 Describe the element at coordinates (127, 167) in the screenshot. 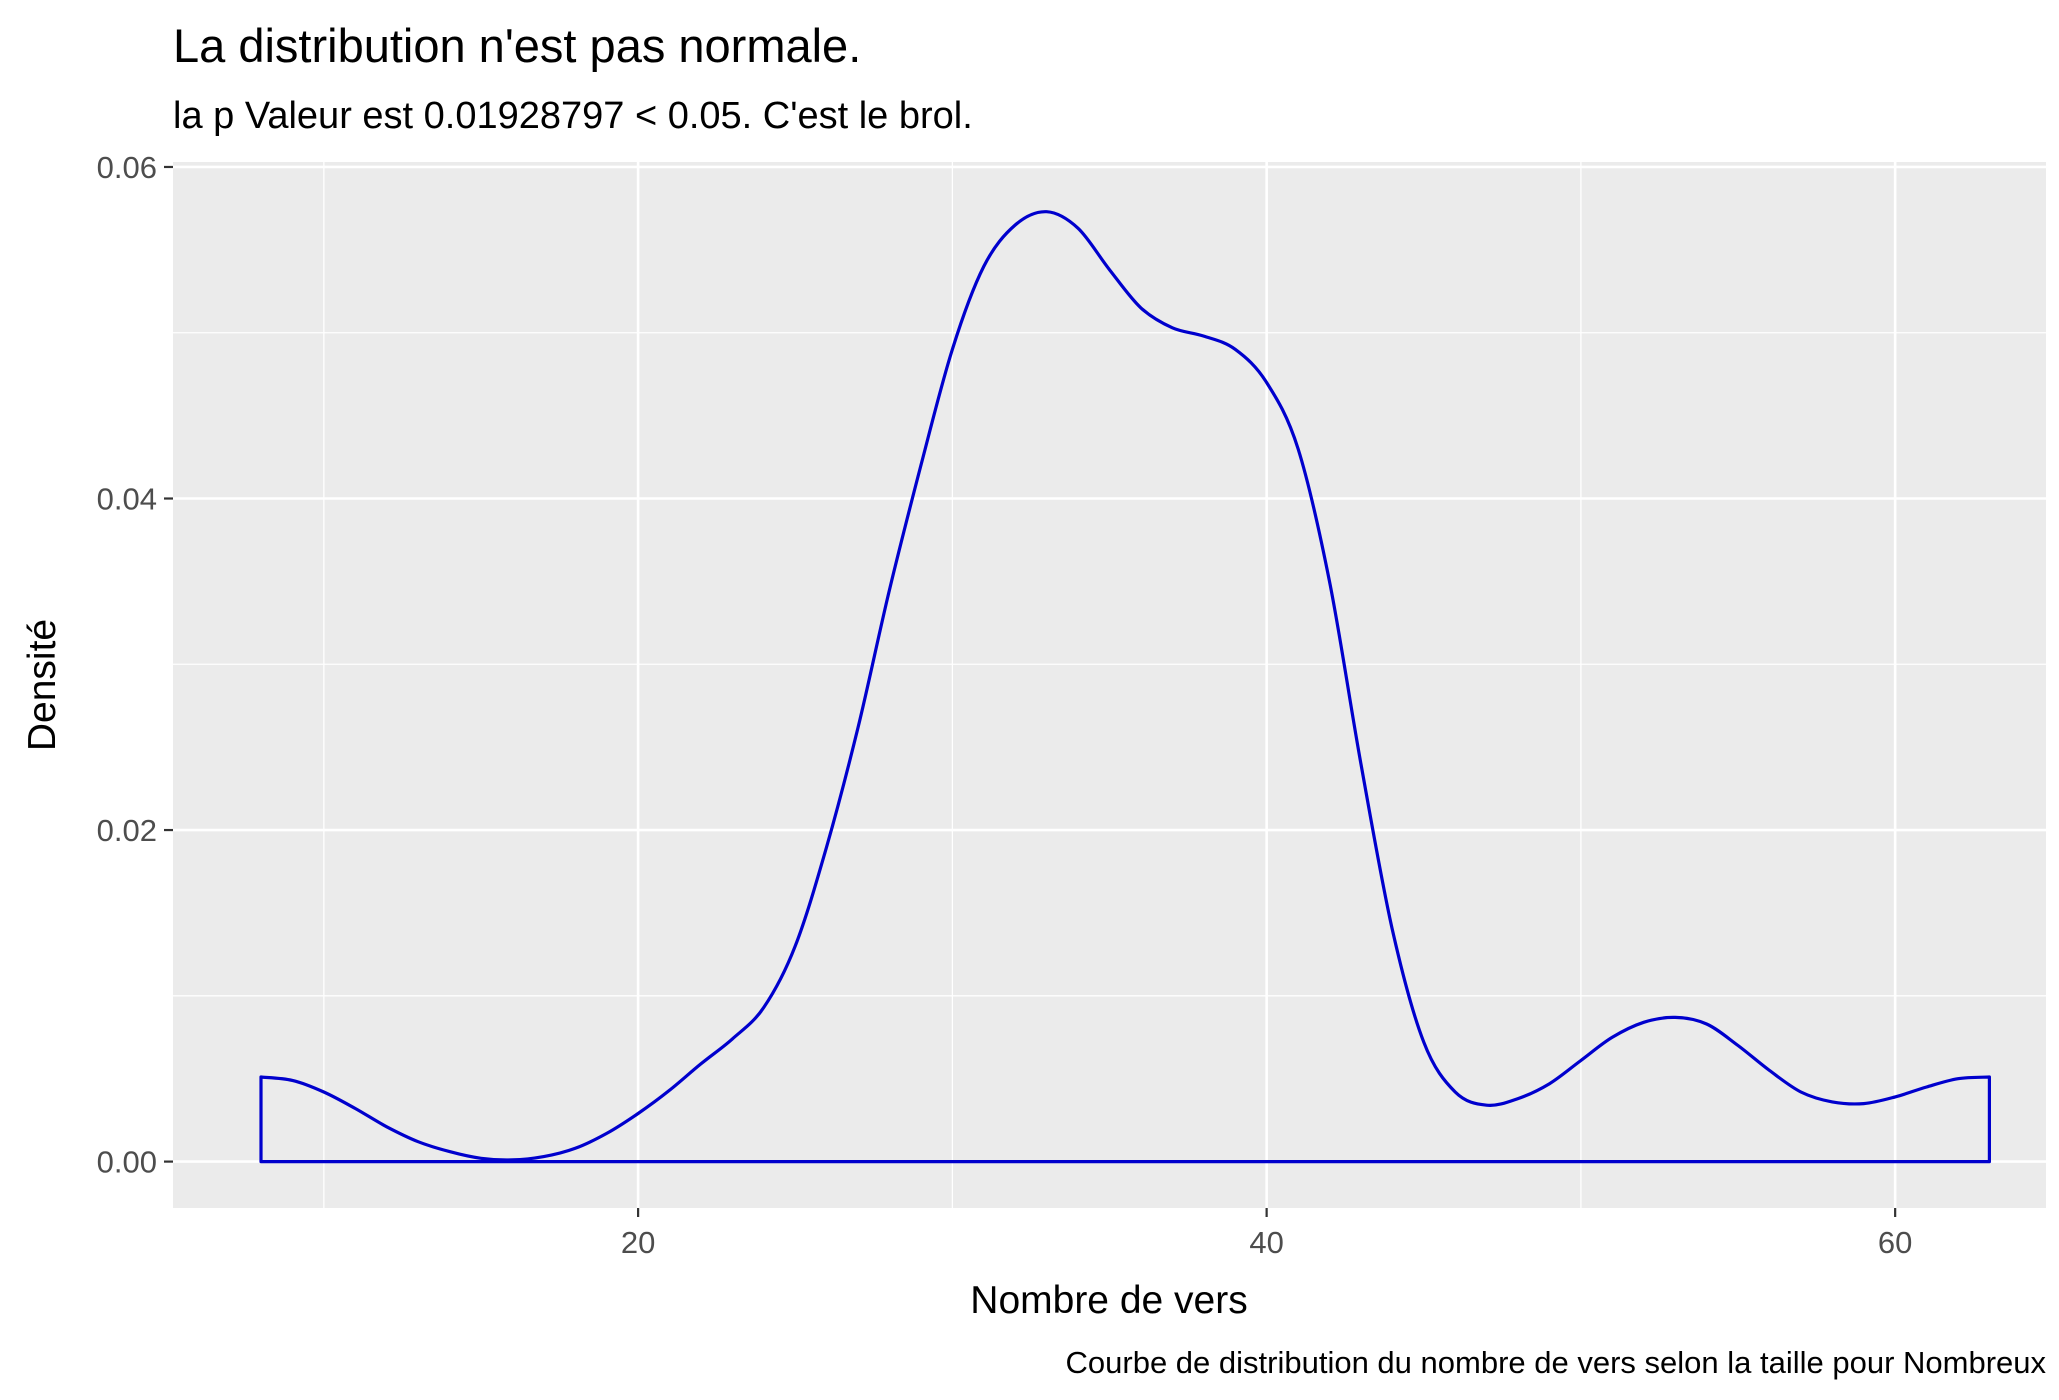

I see `y-tick-label: 0.06` at that location.